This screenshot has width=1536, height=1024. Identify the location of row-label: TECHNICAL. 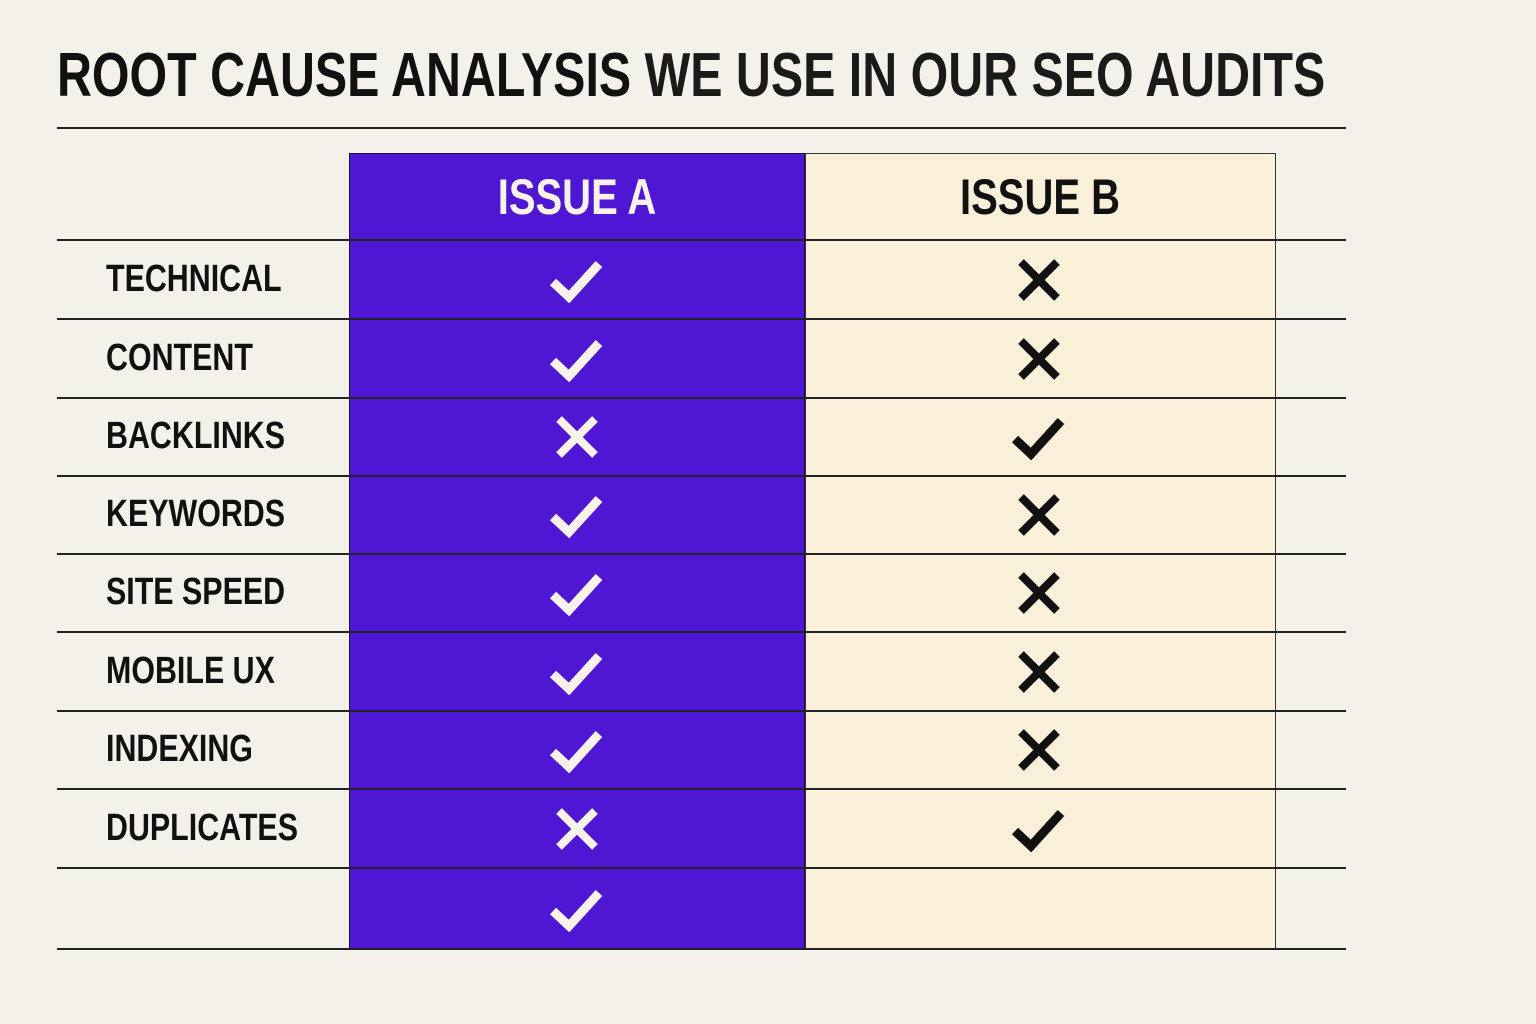
(194, 278).